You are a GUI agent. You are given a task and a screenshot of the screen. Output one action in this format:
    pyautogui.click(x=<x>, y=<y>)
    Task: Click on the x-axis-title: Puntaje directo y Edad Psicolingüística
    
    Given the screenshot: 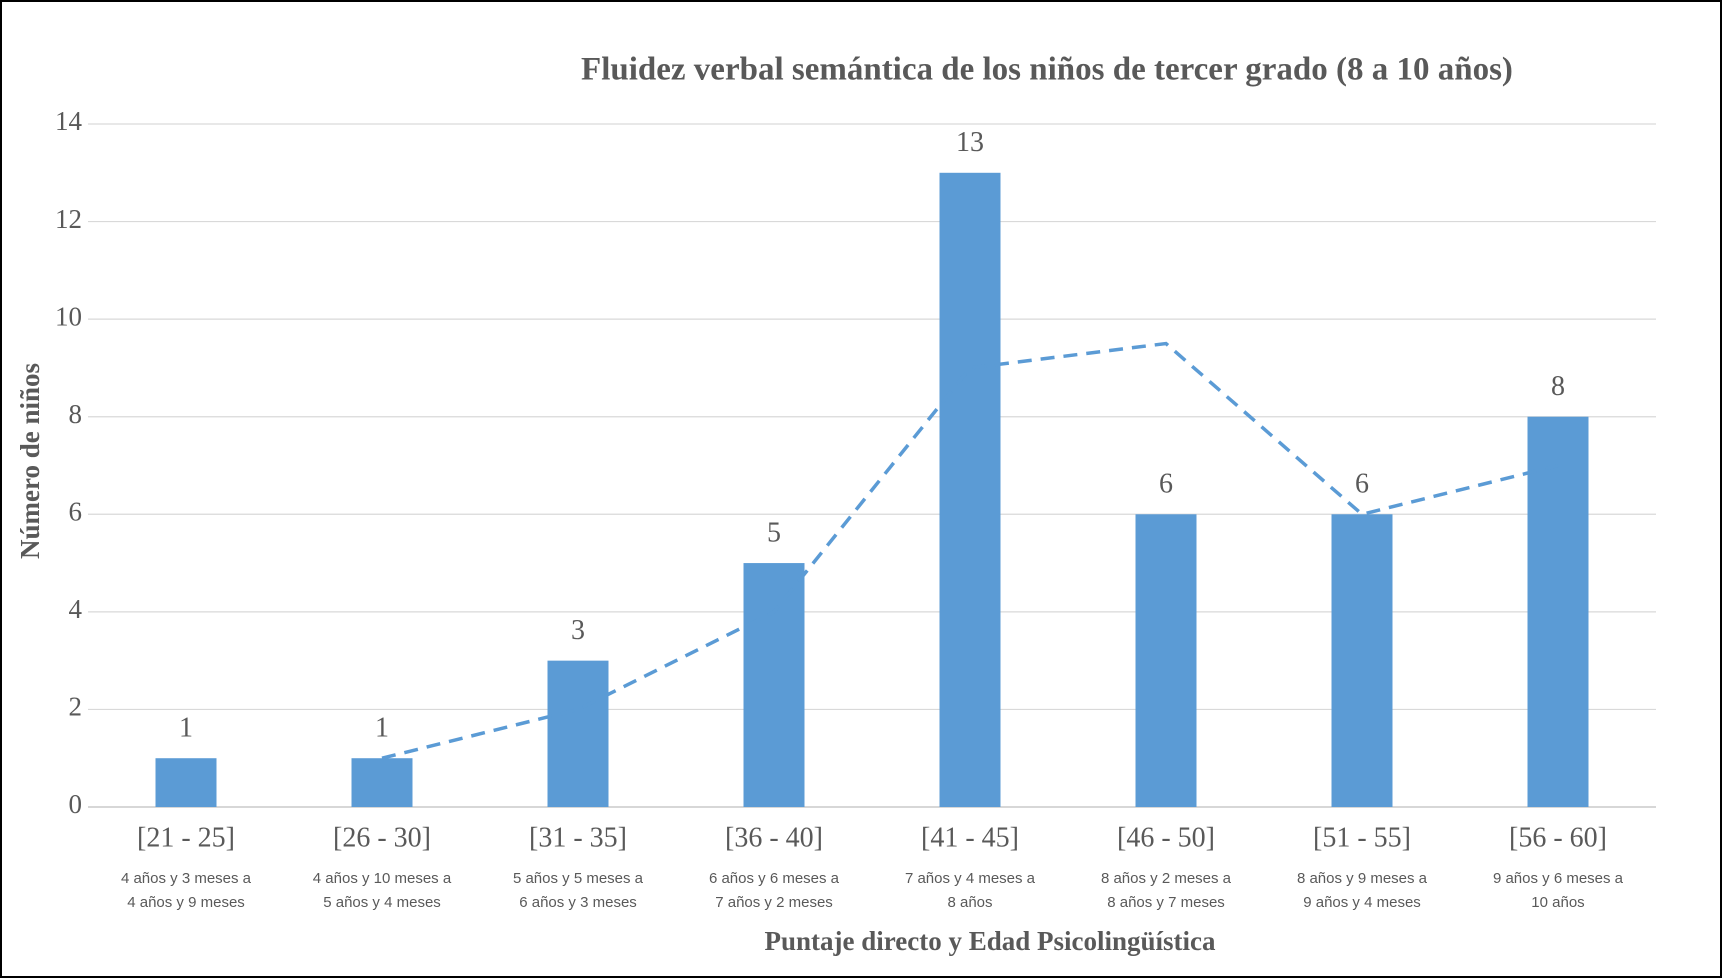 What is the action you would take?
    pyautogui.click(x=990, y=941)
    